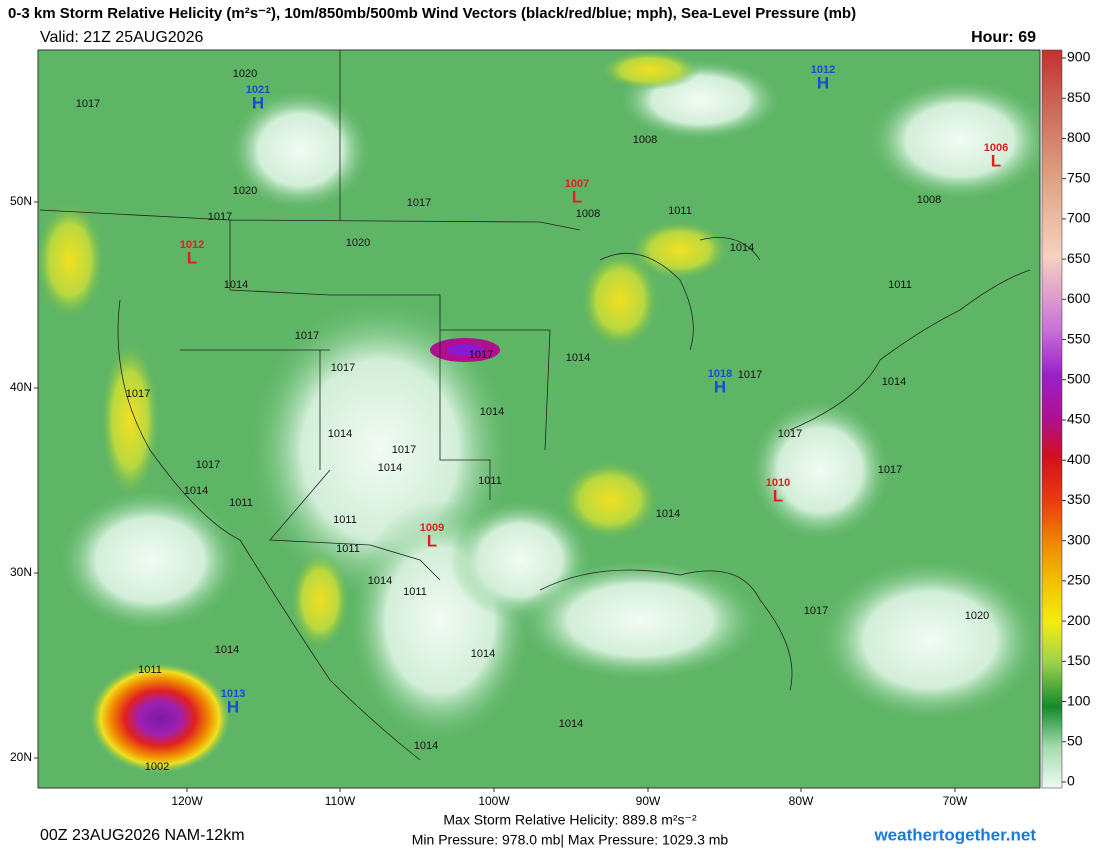  Describe the element at coordinates (1079, 258) in the screenshot. I see `colorbar-label: 650` at that location.